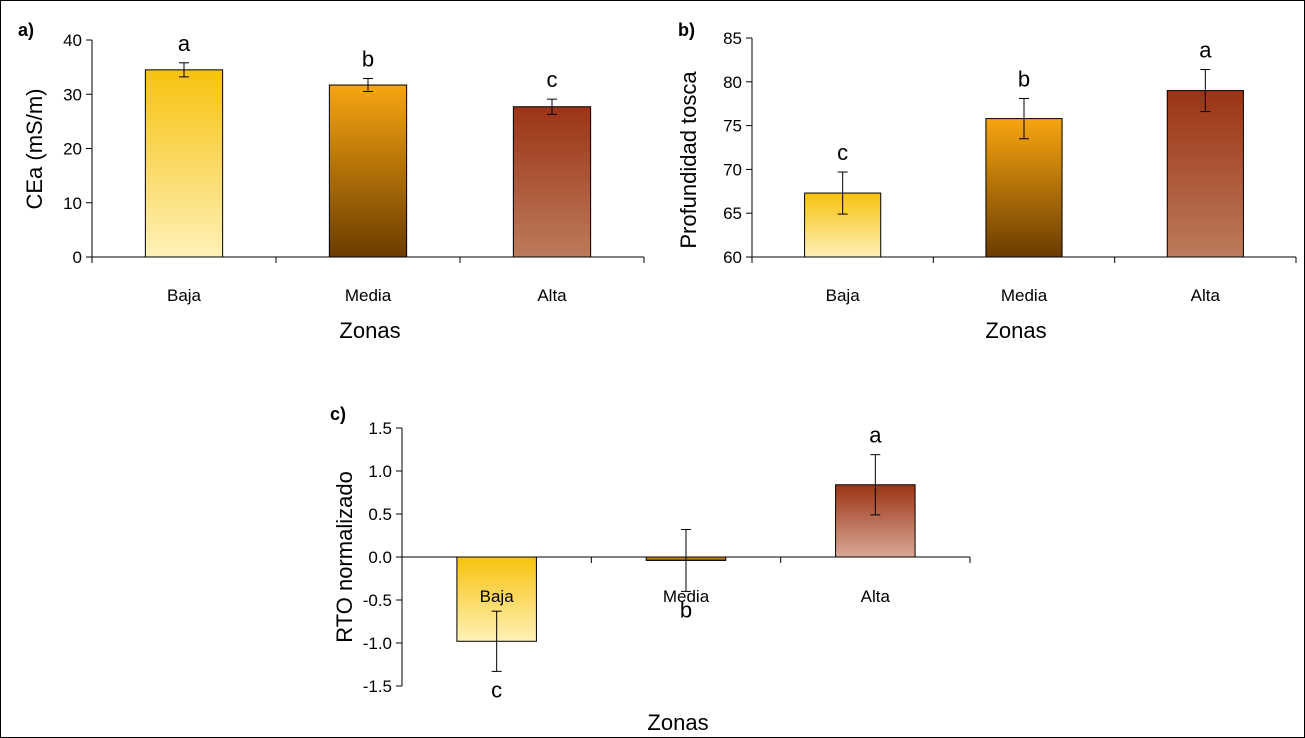  What do you see at coordinates (843, 295) in the screenshot?
I see `category-label-b: Baja` at bounding box center [843, 295].